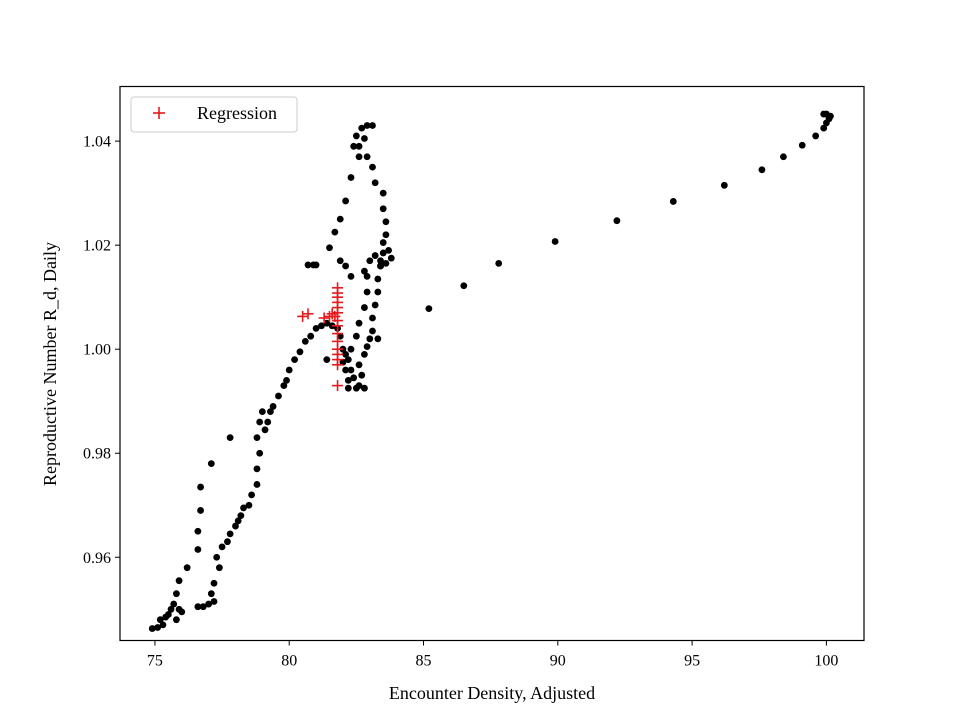  Describe the element at coordinates (289, 661) in the screenshot. I see `x-tick-label: 80` at that location.